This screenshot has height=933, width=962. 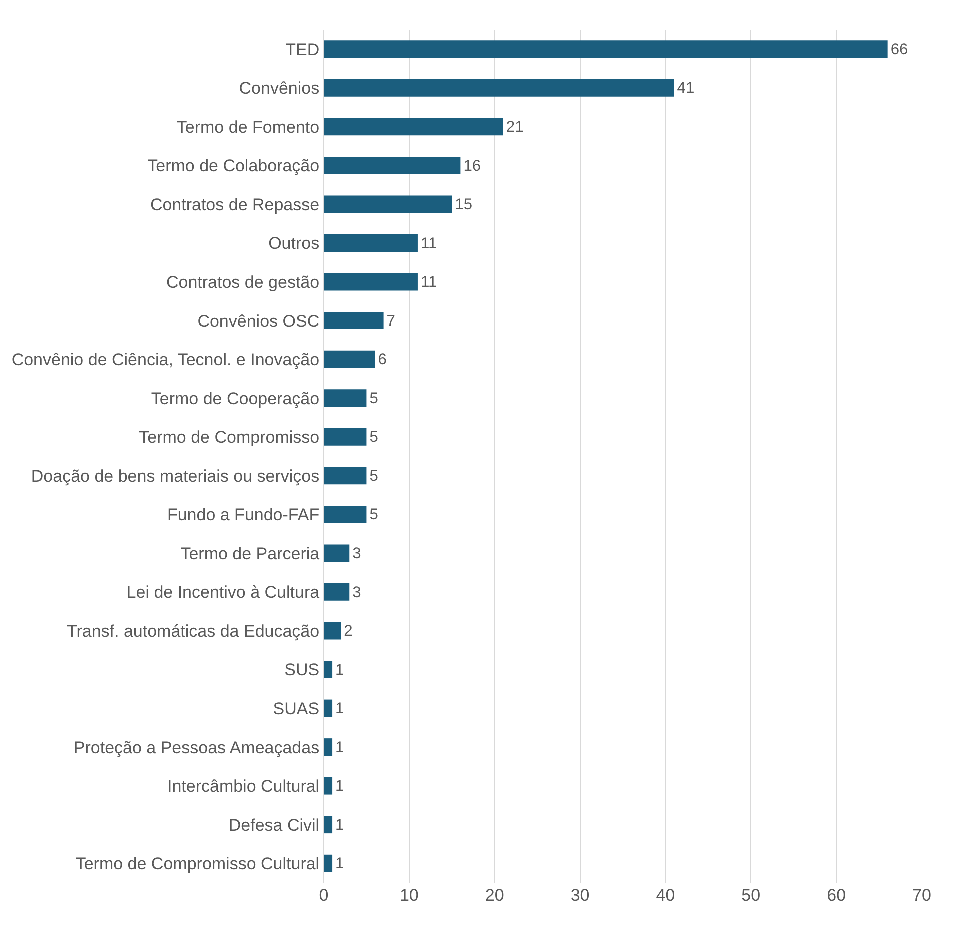 What do you see at coordinates (234, 166) in the screenshot?
I see `y-tick-label: Termo de Colaboração` at bounding box center [234, 166].